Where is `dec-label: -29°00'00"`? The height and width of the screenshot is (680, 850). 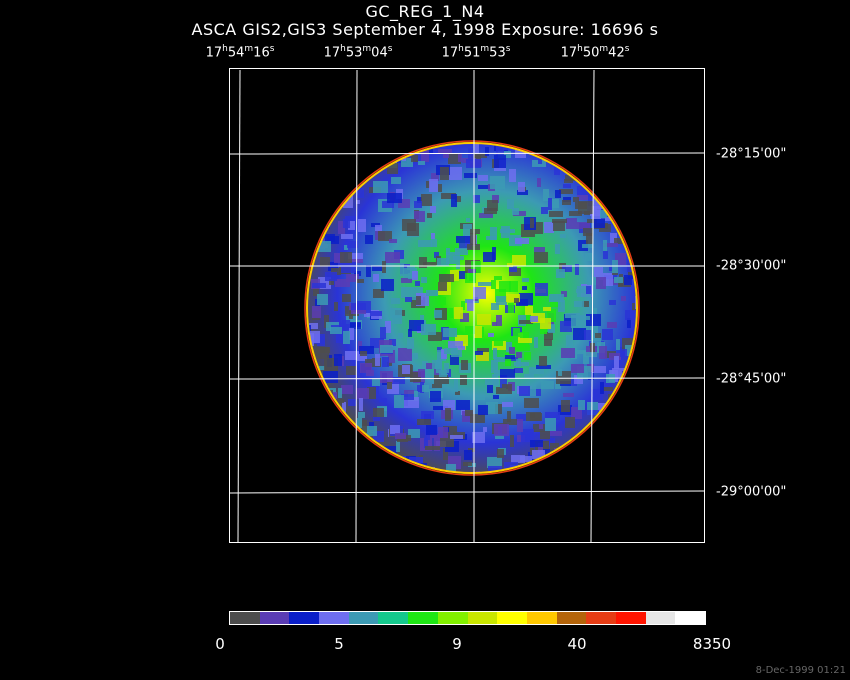
dec-label: -29°00'00" is located at coordinates (751, 492).